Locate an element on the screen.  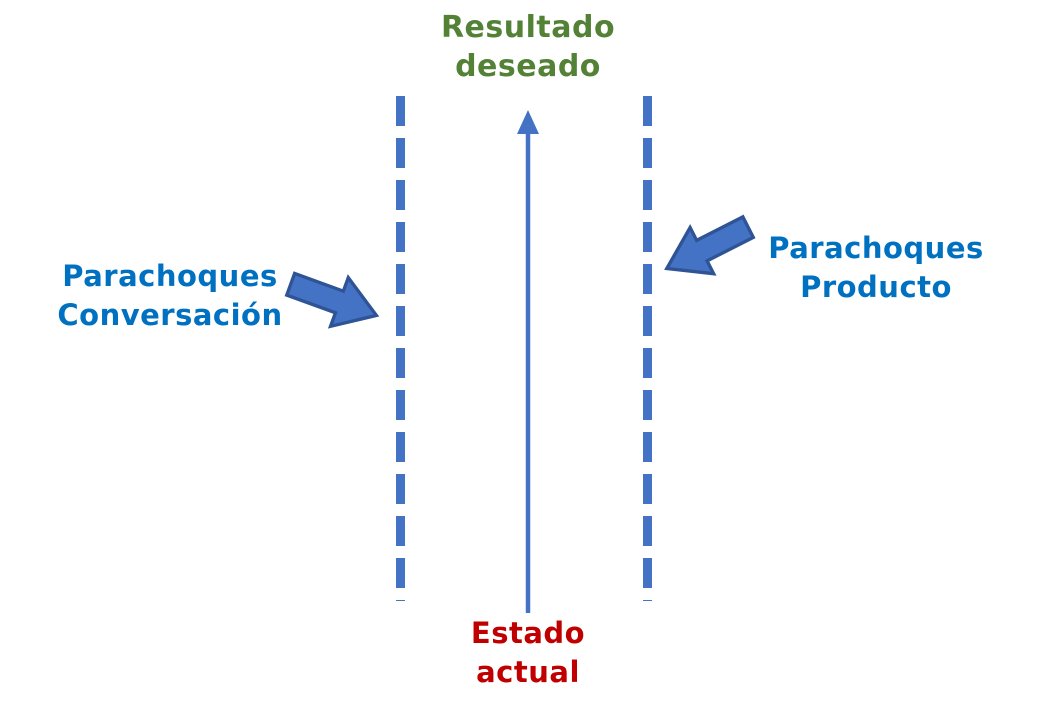
upward-progress-arrow-icon is located at coordinates (528, 361).